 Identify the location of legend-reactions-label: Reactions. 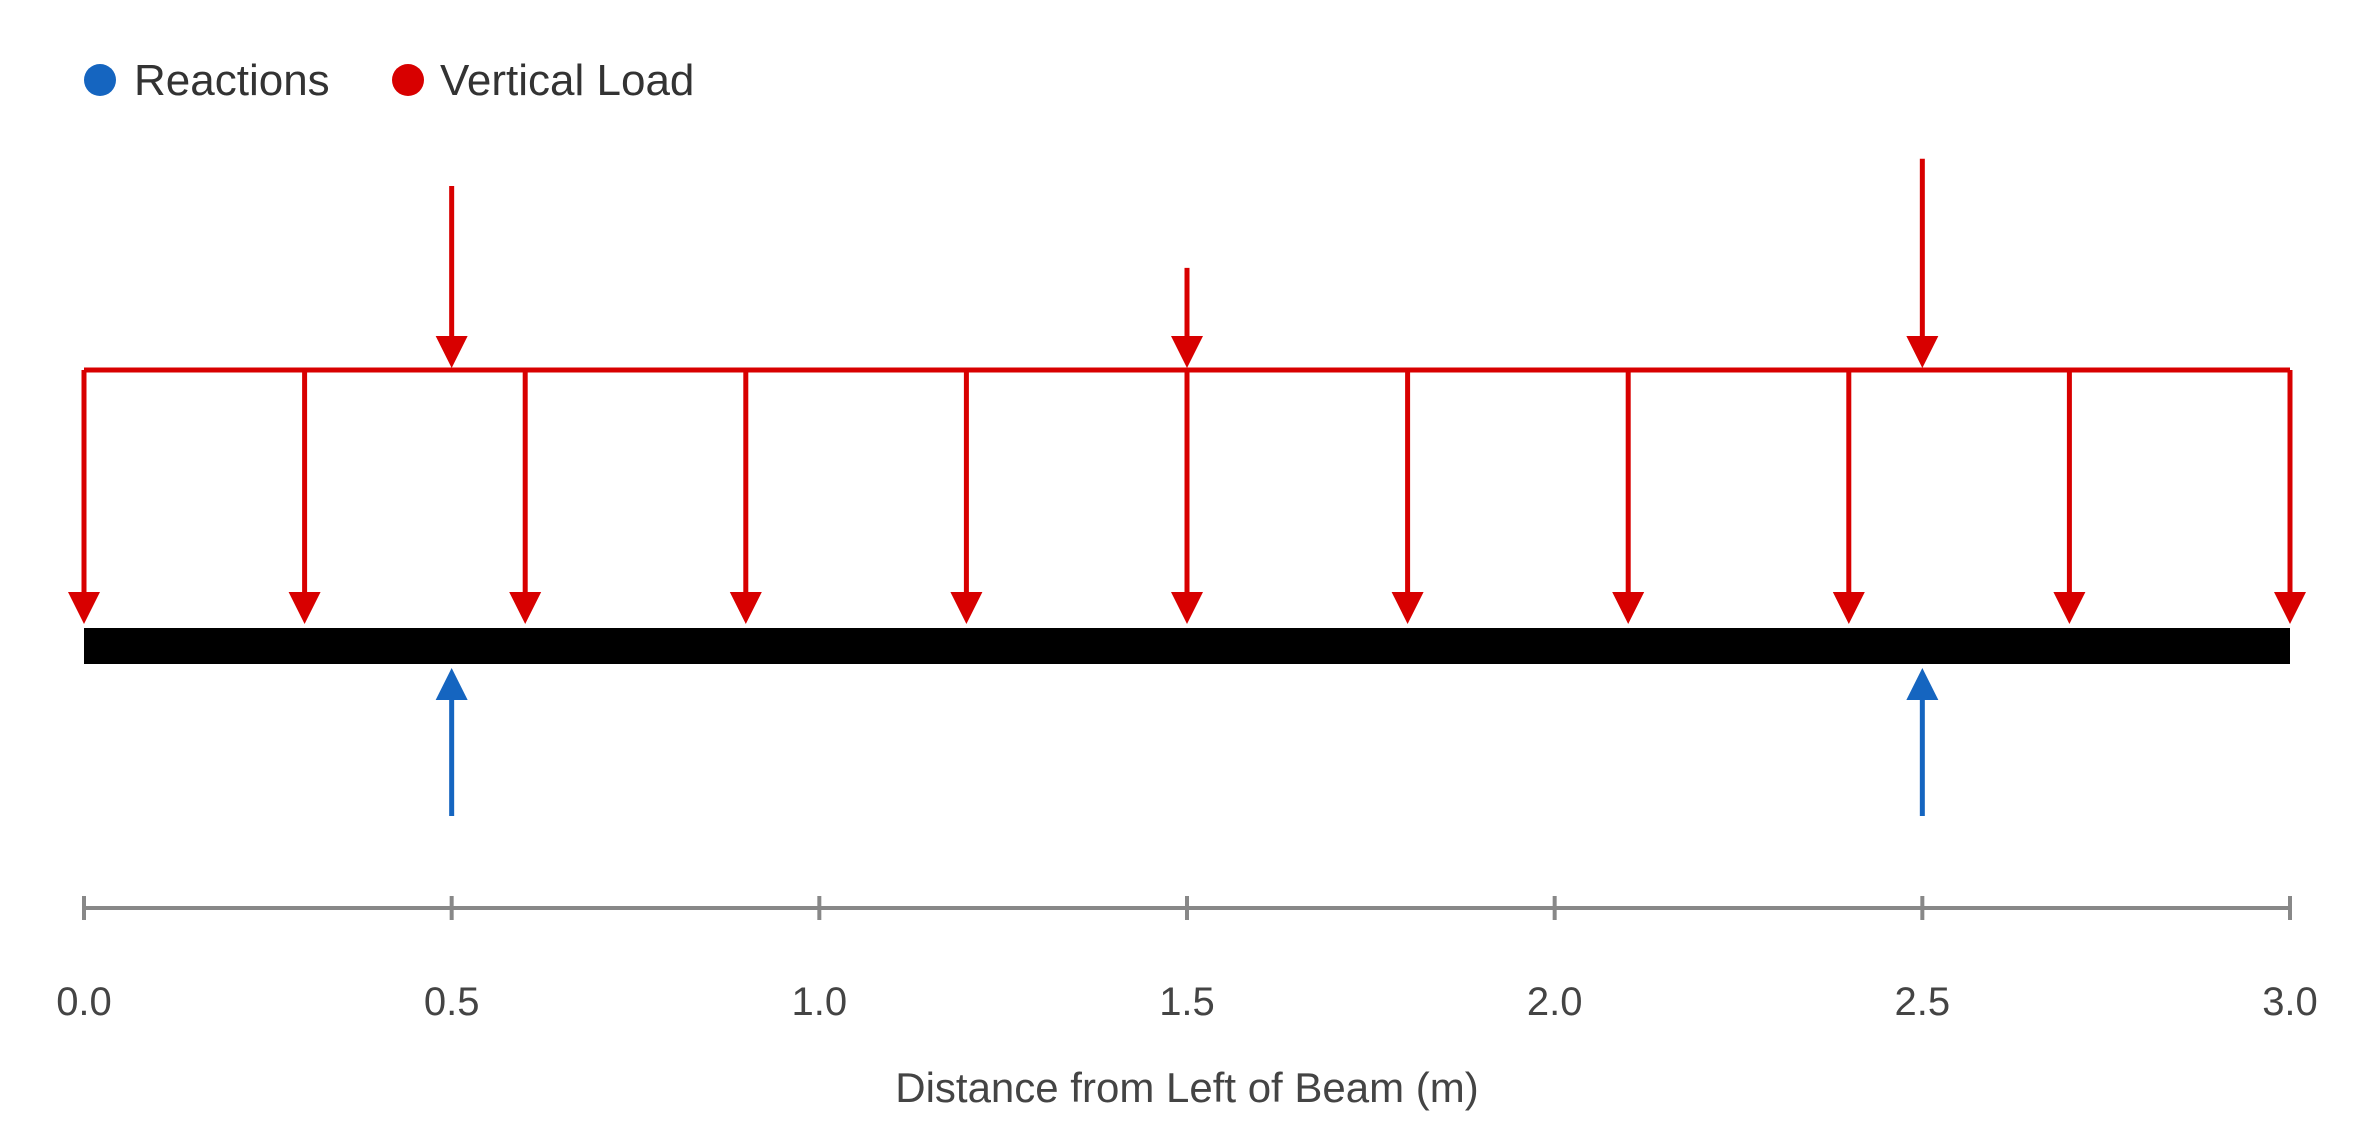
(232, 80).